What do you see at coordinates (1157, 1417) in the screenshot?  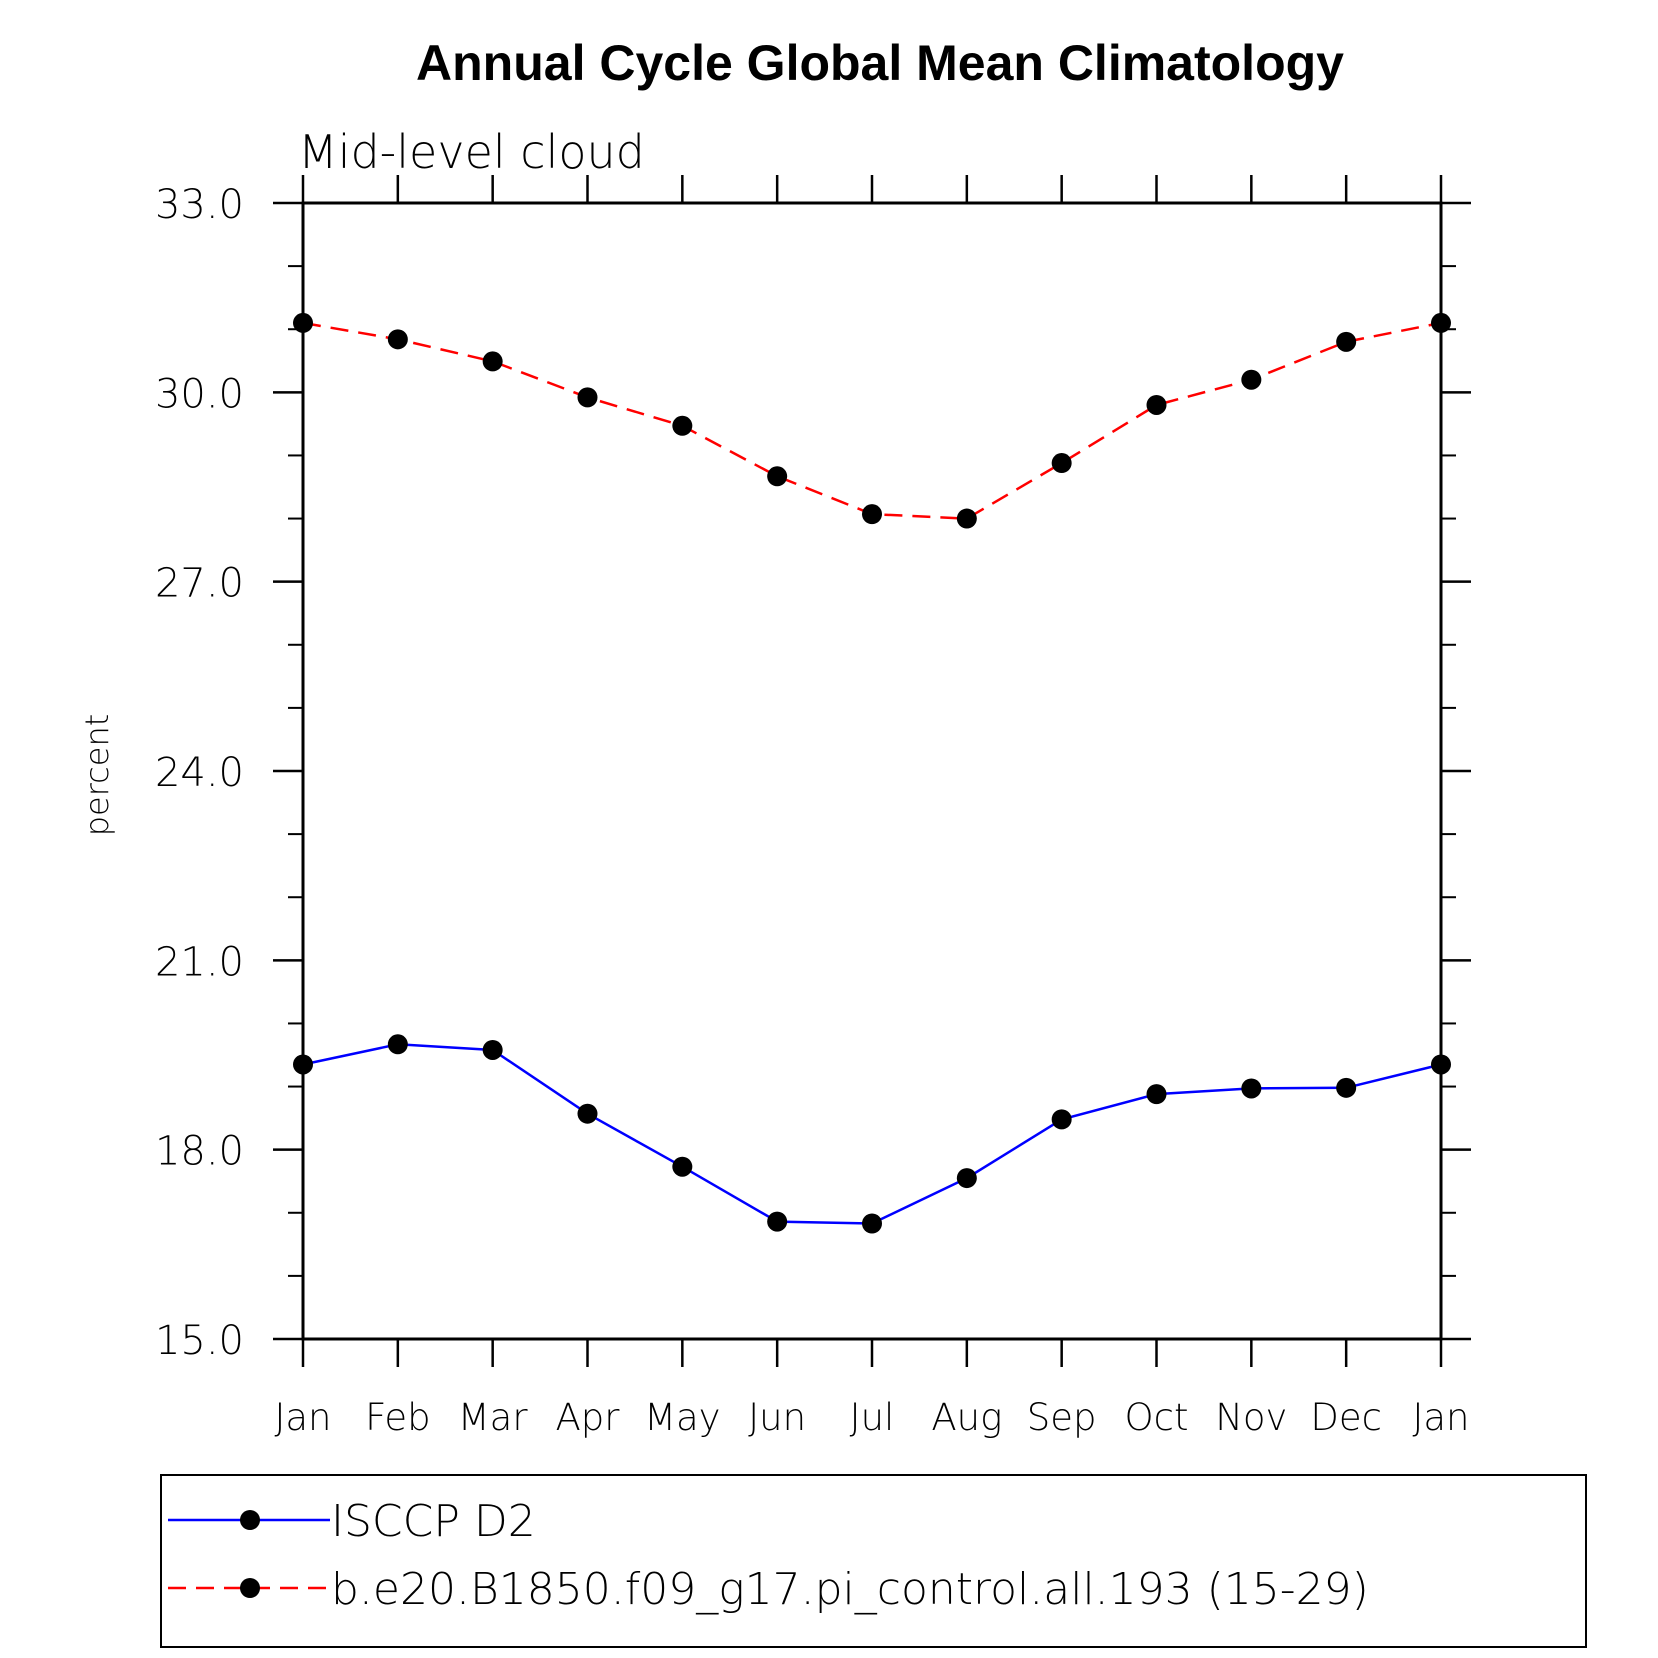 I see `x-tick-label: Oct` at bounding box center [1157, 1417].